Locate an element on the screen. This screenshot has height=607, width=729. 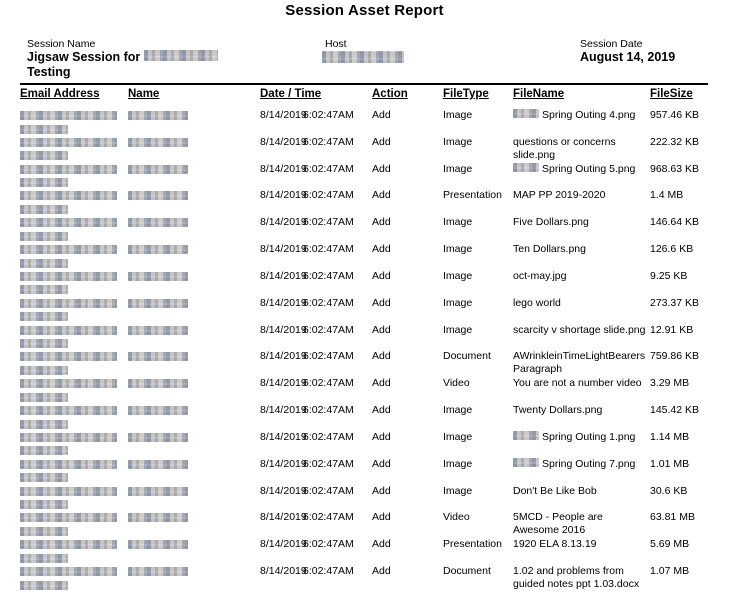
file-size-cell: 30.6 KB is located at coordinates (669, 490).